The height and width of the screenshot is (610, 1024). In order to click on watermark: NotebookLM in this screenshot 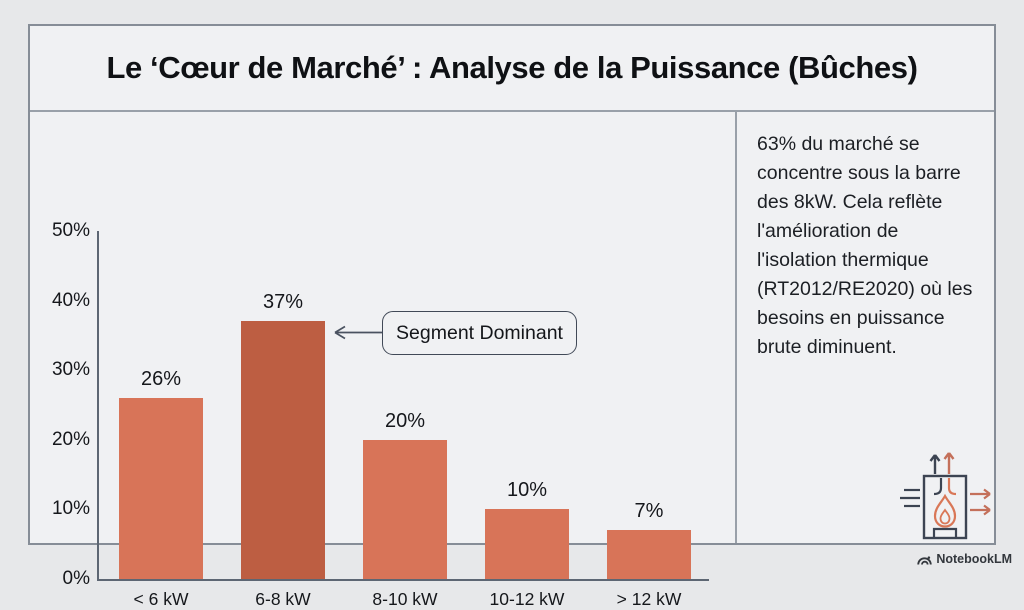, I will do `click(964, 559)`.